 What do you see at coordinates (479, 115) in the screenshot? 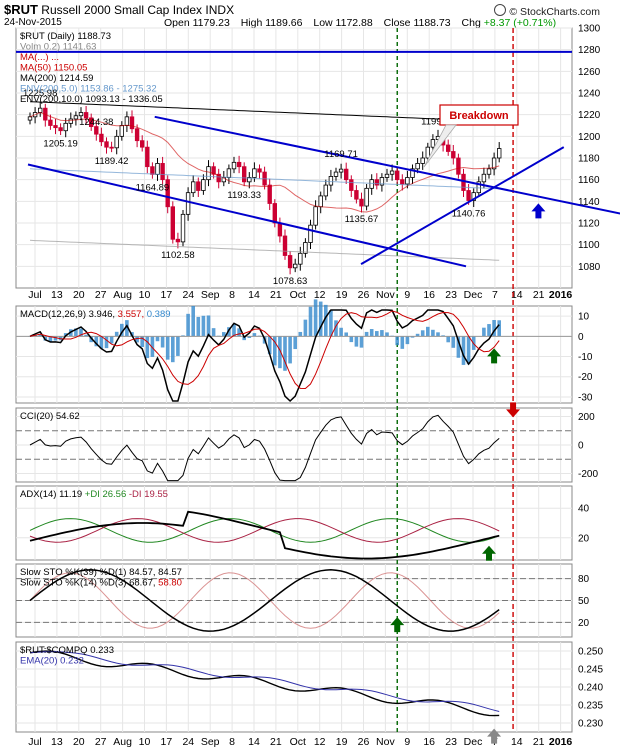
I see `breakdown-callout-box` at bounding box center [479, 115].